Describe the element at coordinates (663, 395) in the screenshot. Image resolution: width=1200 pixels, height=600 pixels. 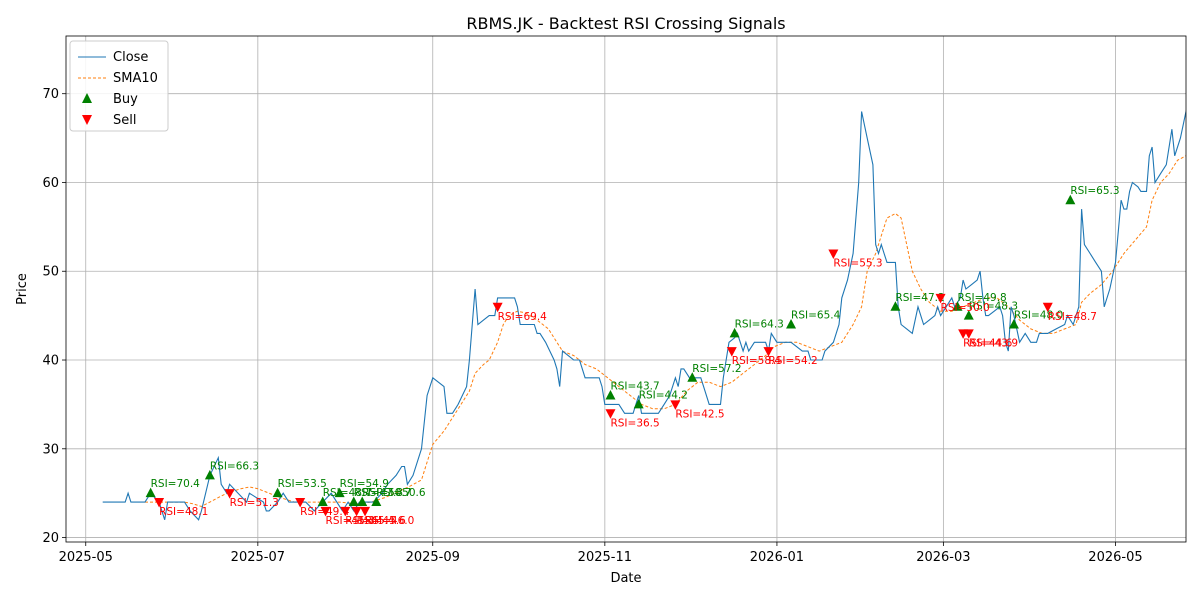
I see `buy-signal-label: RSI=44.2` at that location.